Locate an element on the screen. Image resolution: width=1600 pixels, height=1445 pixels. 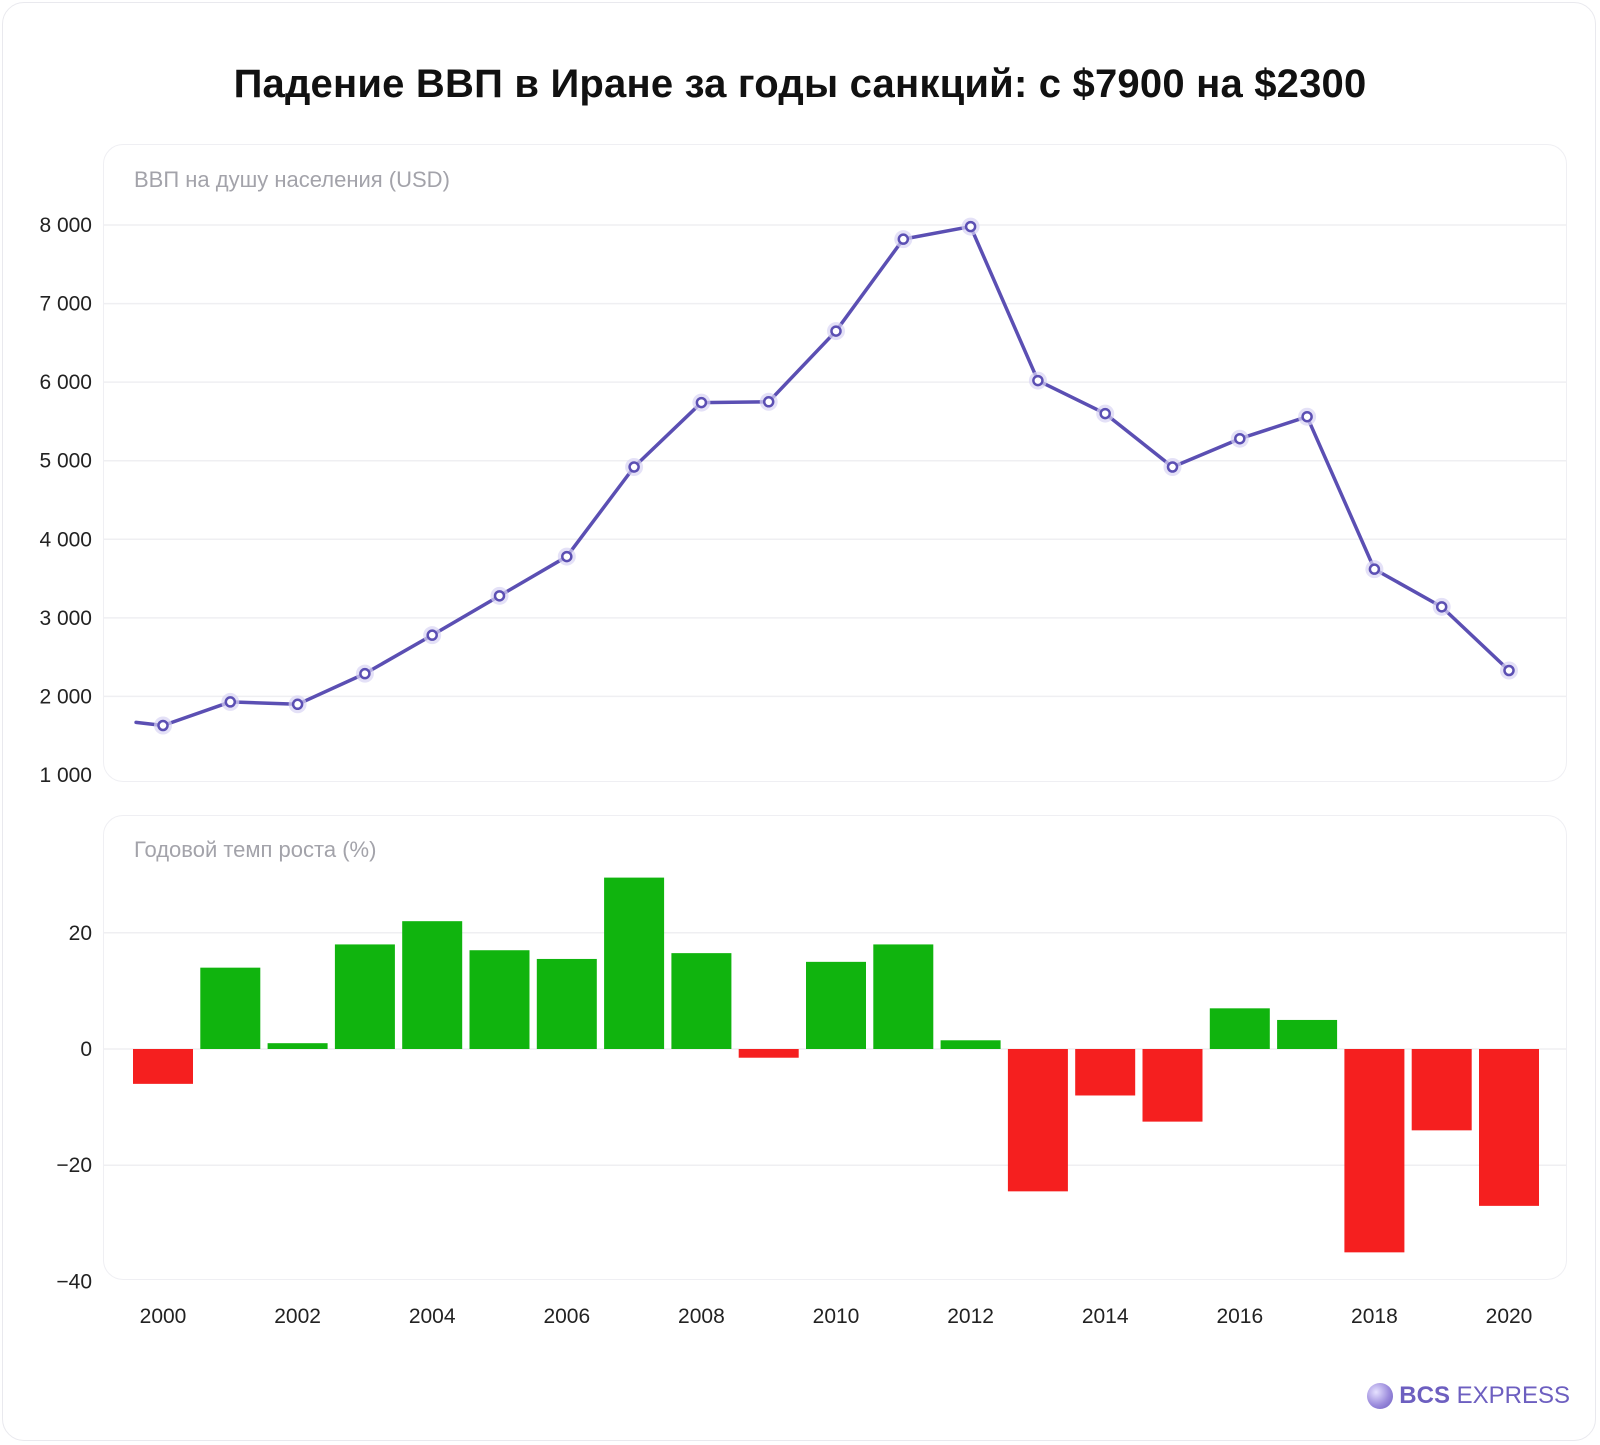
growth-bar-2019 is located at coordinates (1441, 1090).